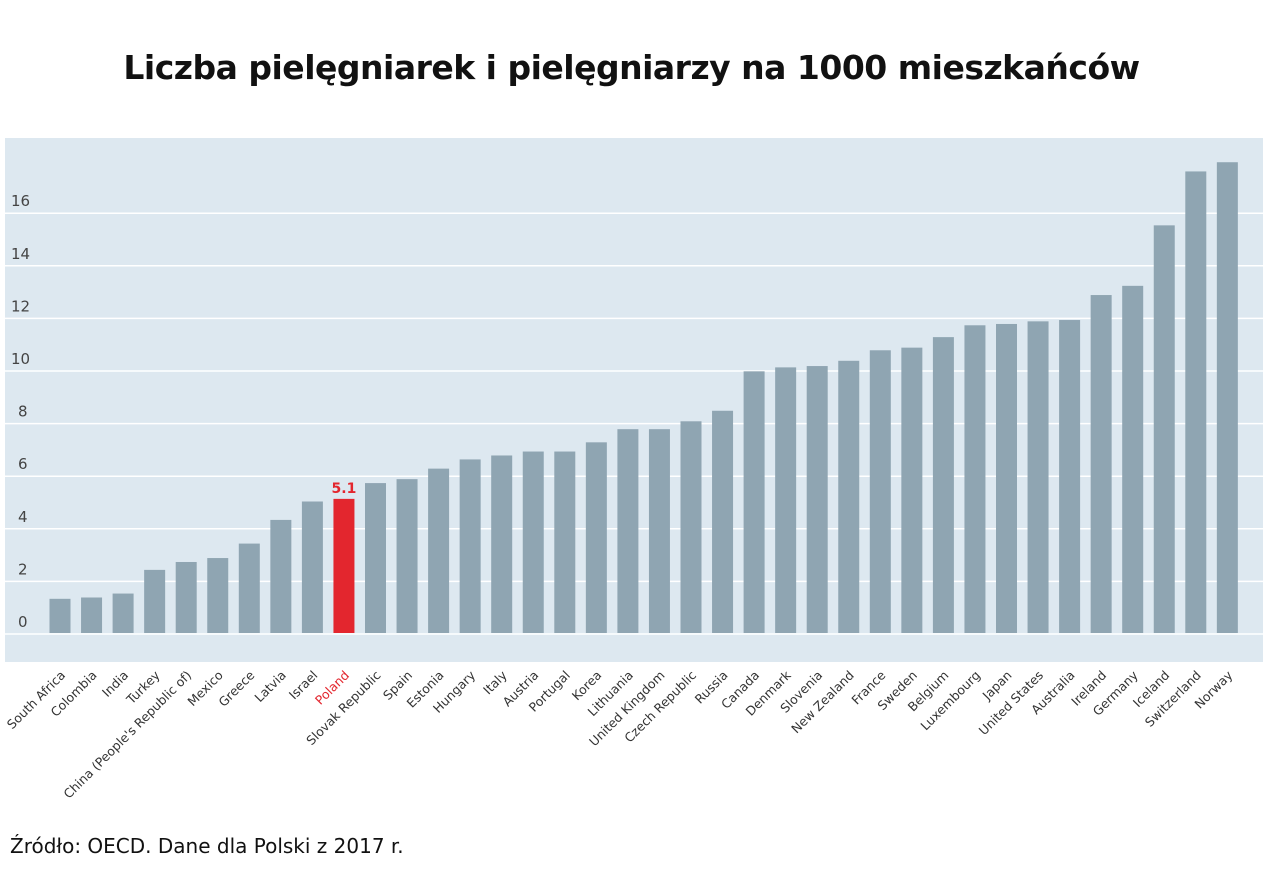 This screenshot has width=1263, height=891. I want to click on y-tick-label: 10, so click(20, 359).